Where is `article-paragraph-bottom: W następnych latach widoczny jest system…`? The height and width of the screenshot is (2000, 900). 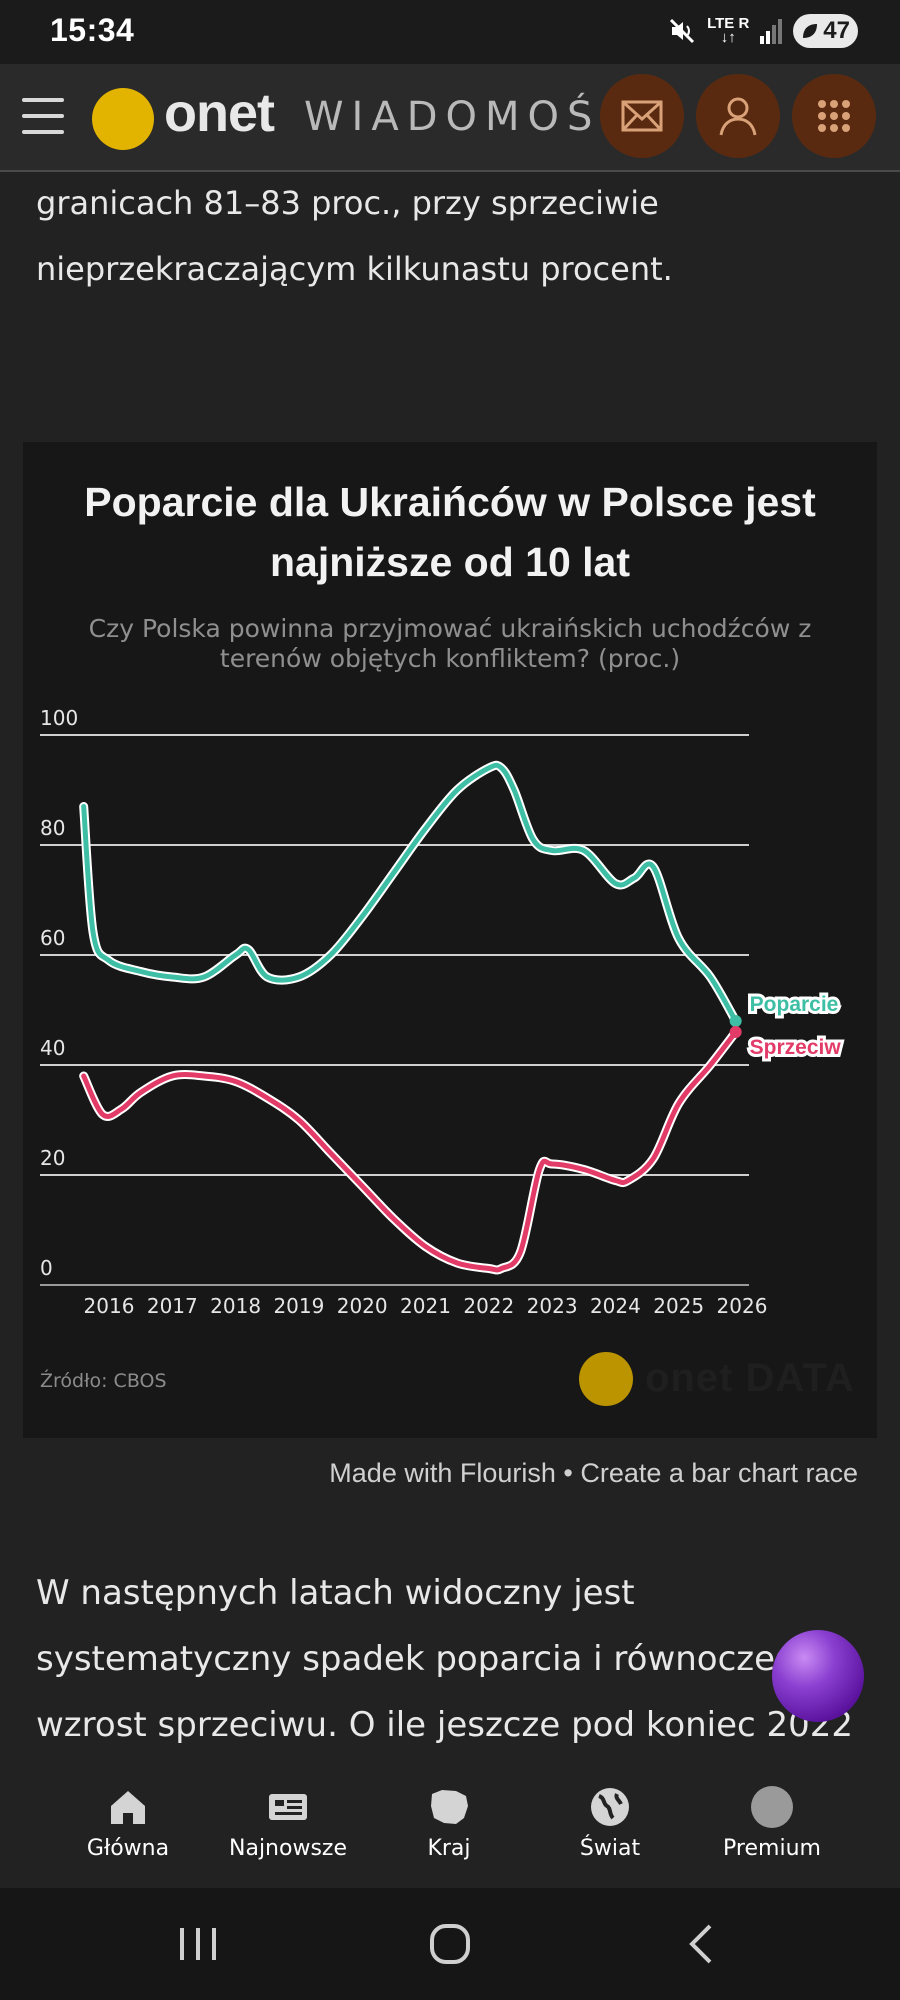 article-paragraph-bottom: W następnych latach widoczny jest system… is located at coordinates (456, 1692).